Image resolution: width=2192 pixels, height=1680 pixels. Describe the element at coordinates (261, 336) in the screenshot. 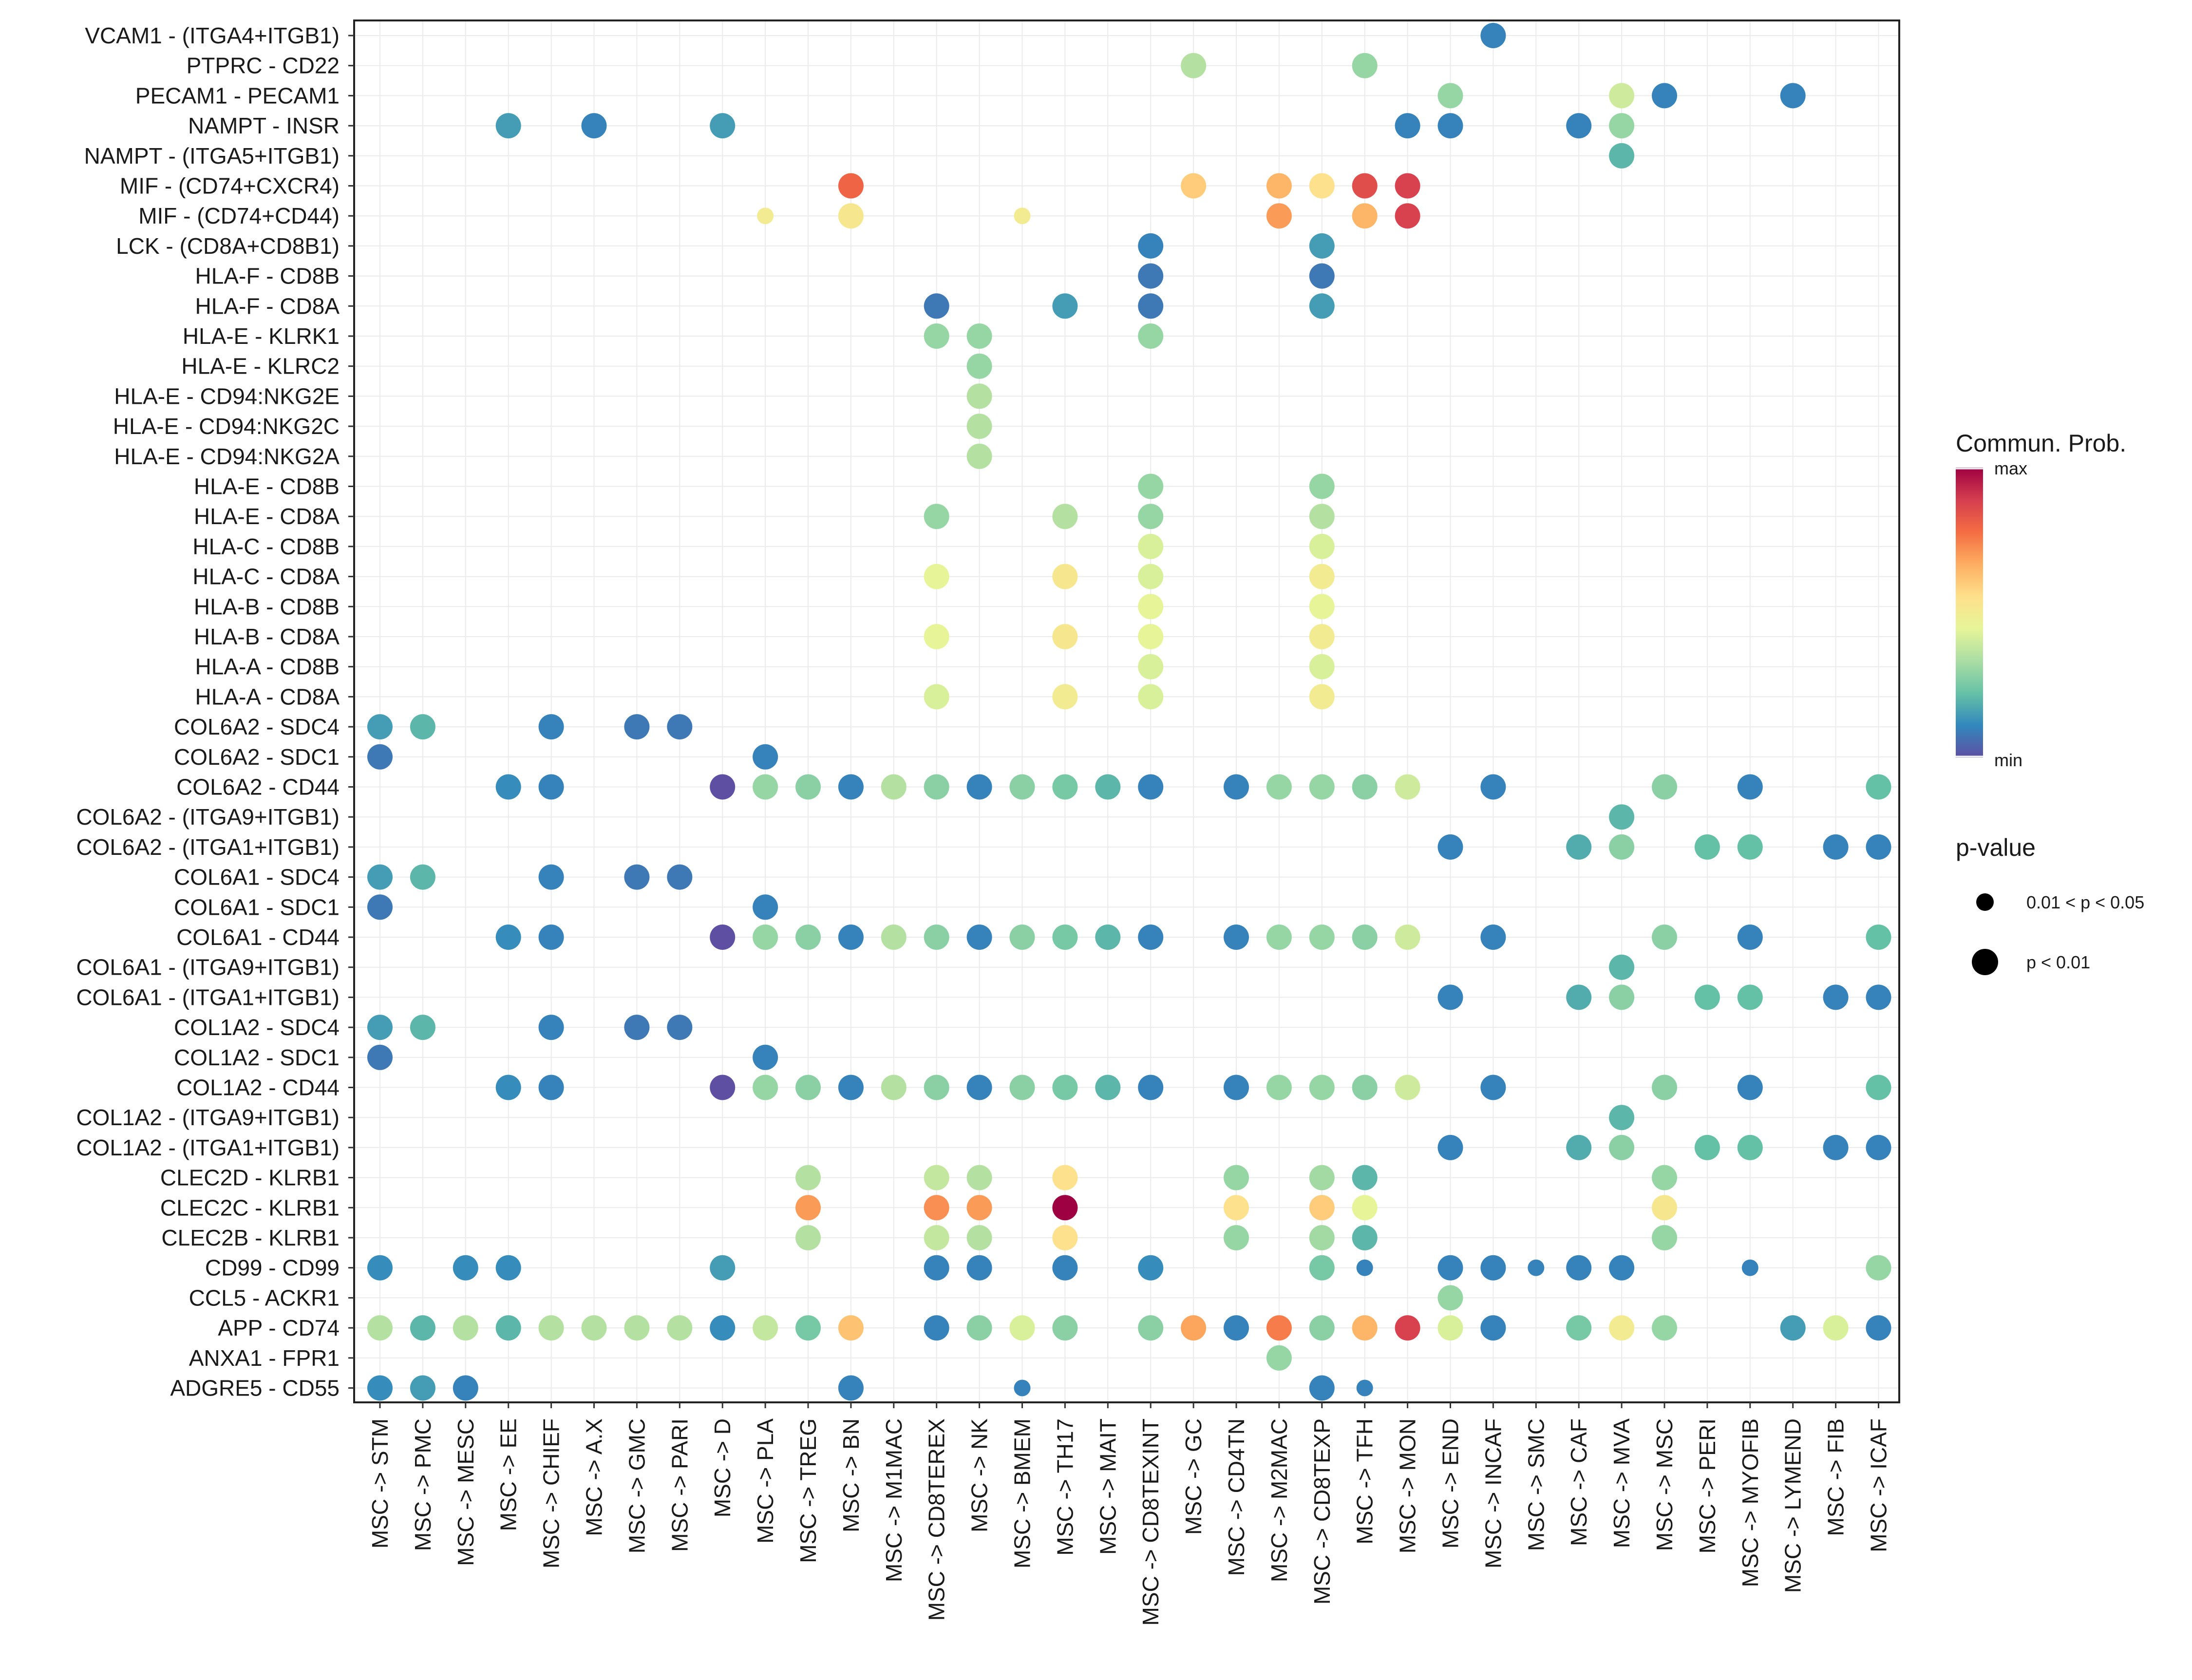

I see `y-tick-label: HLA-E - KLRK1` at that location.